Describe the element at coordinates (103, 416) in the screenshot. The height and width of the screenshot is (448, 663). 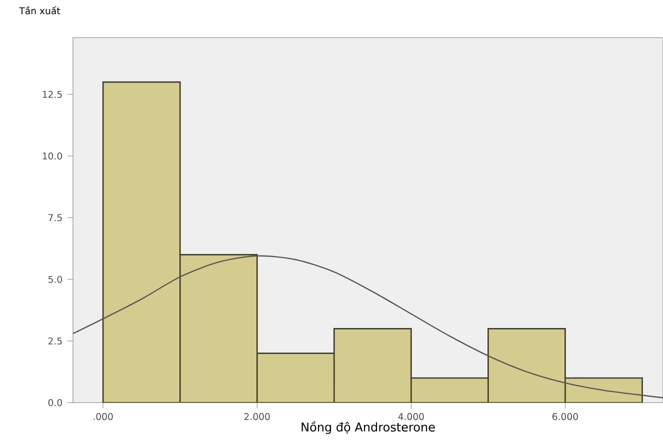
I see `x-tick-label: .000` at that location.